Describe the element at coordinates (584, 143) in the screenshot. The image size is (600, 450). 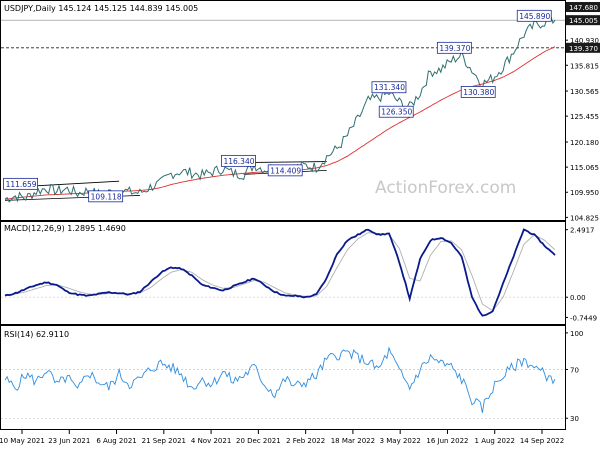
I see `price-y-tick-label: 120.180` at that location.